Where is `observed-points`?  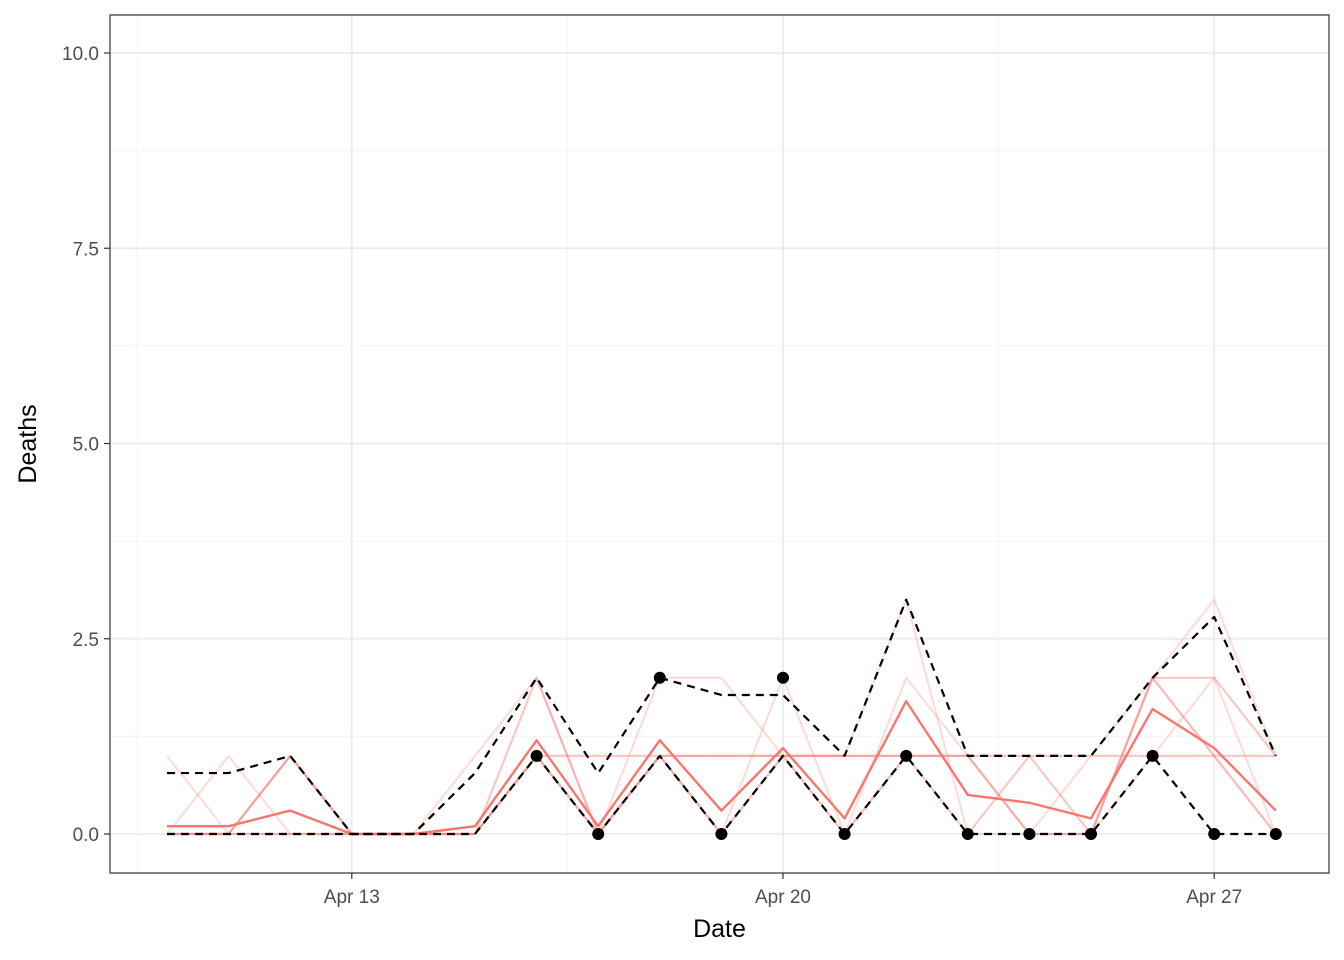 observed-points is located at coordinates (906, 755).